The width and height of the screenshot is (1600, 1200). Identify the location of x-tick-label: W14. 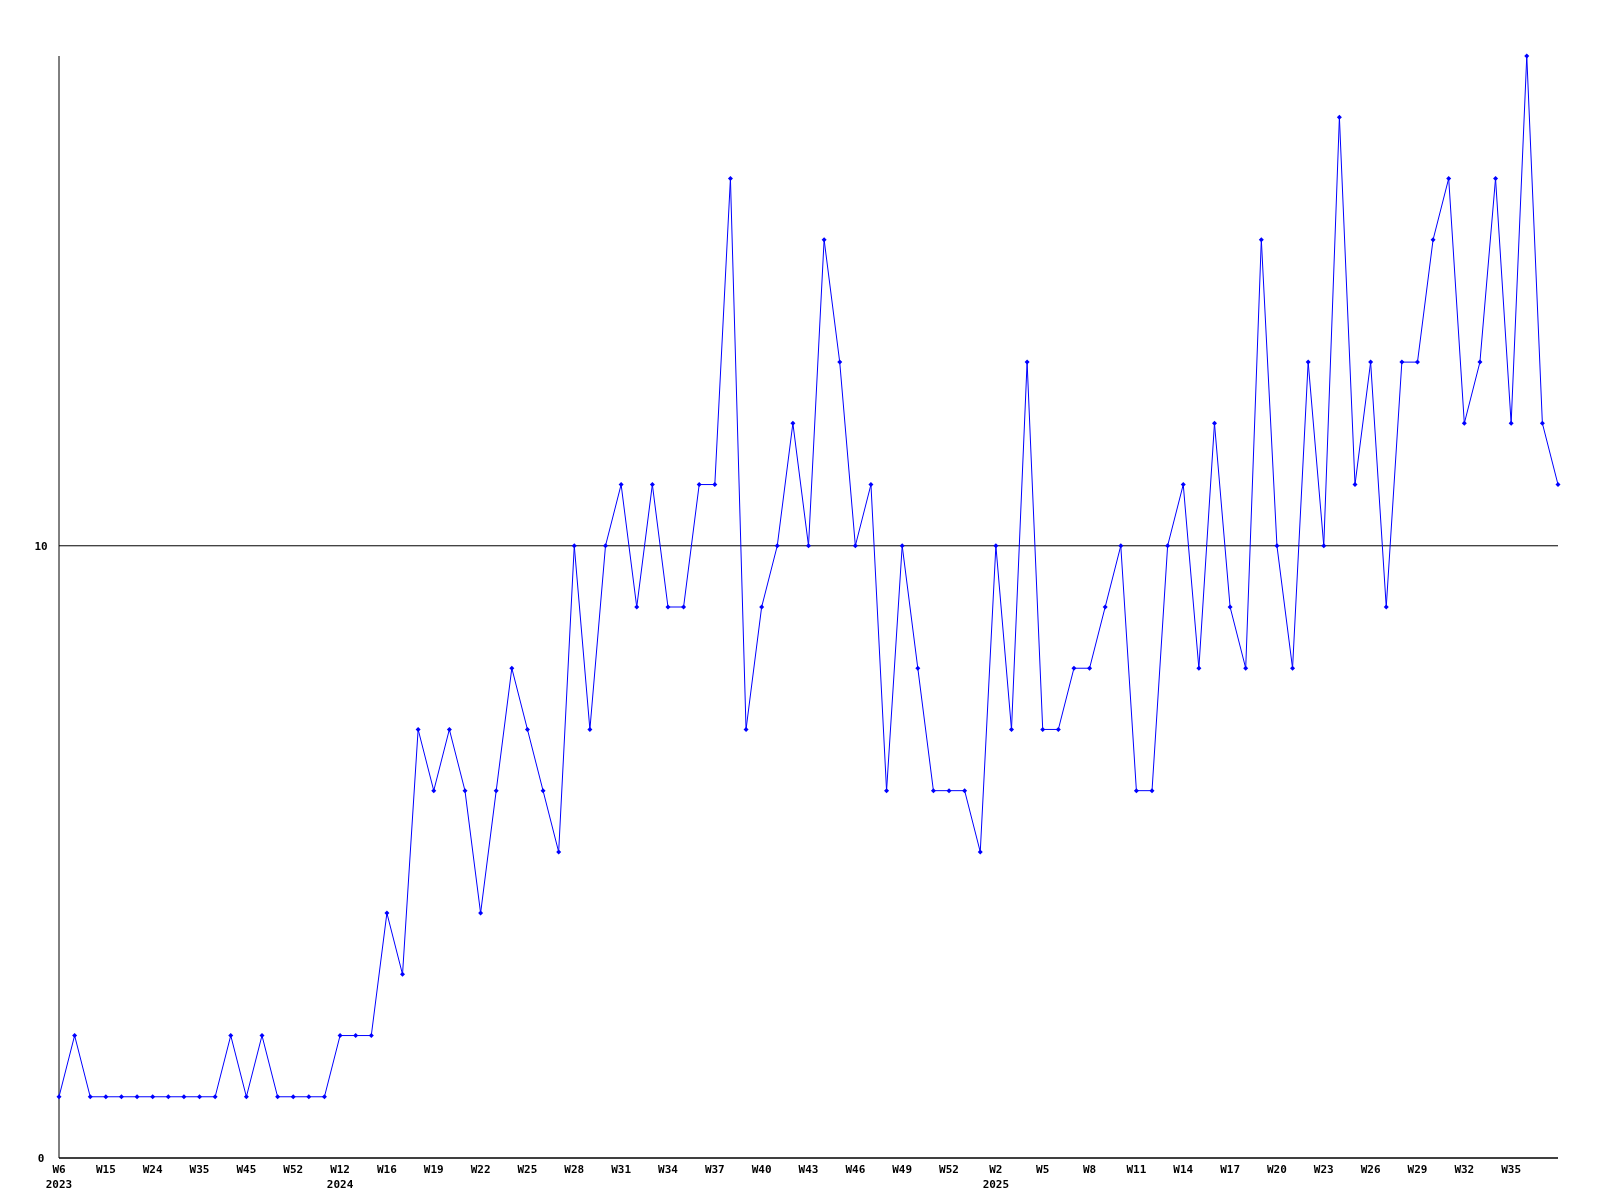
(1183, 1169).